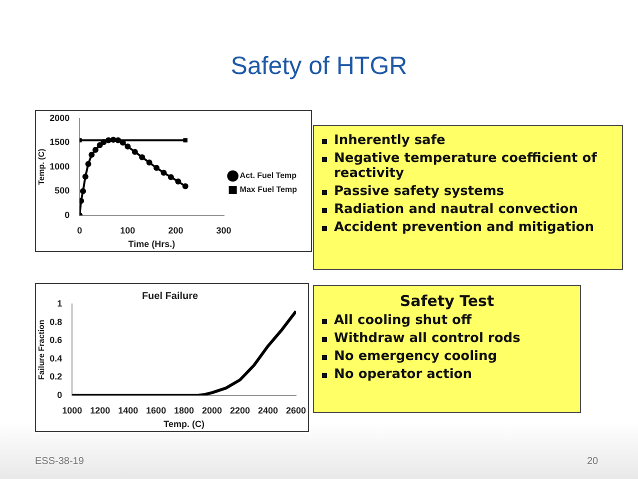 The image size is (638, 479). I want to click on text: Negative temperature coefficient of reactivity, so click(465, 166).